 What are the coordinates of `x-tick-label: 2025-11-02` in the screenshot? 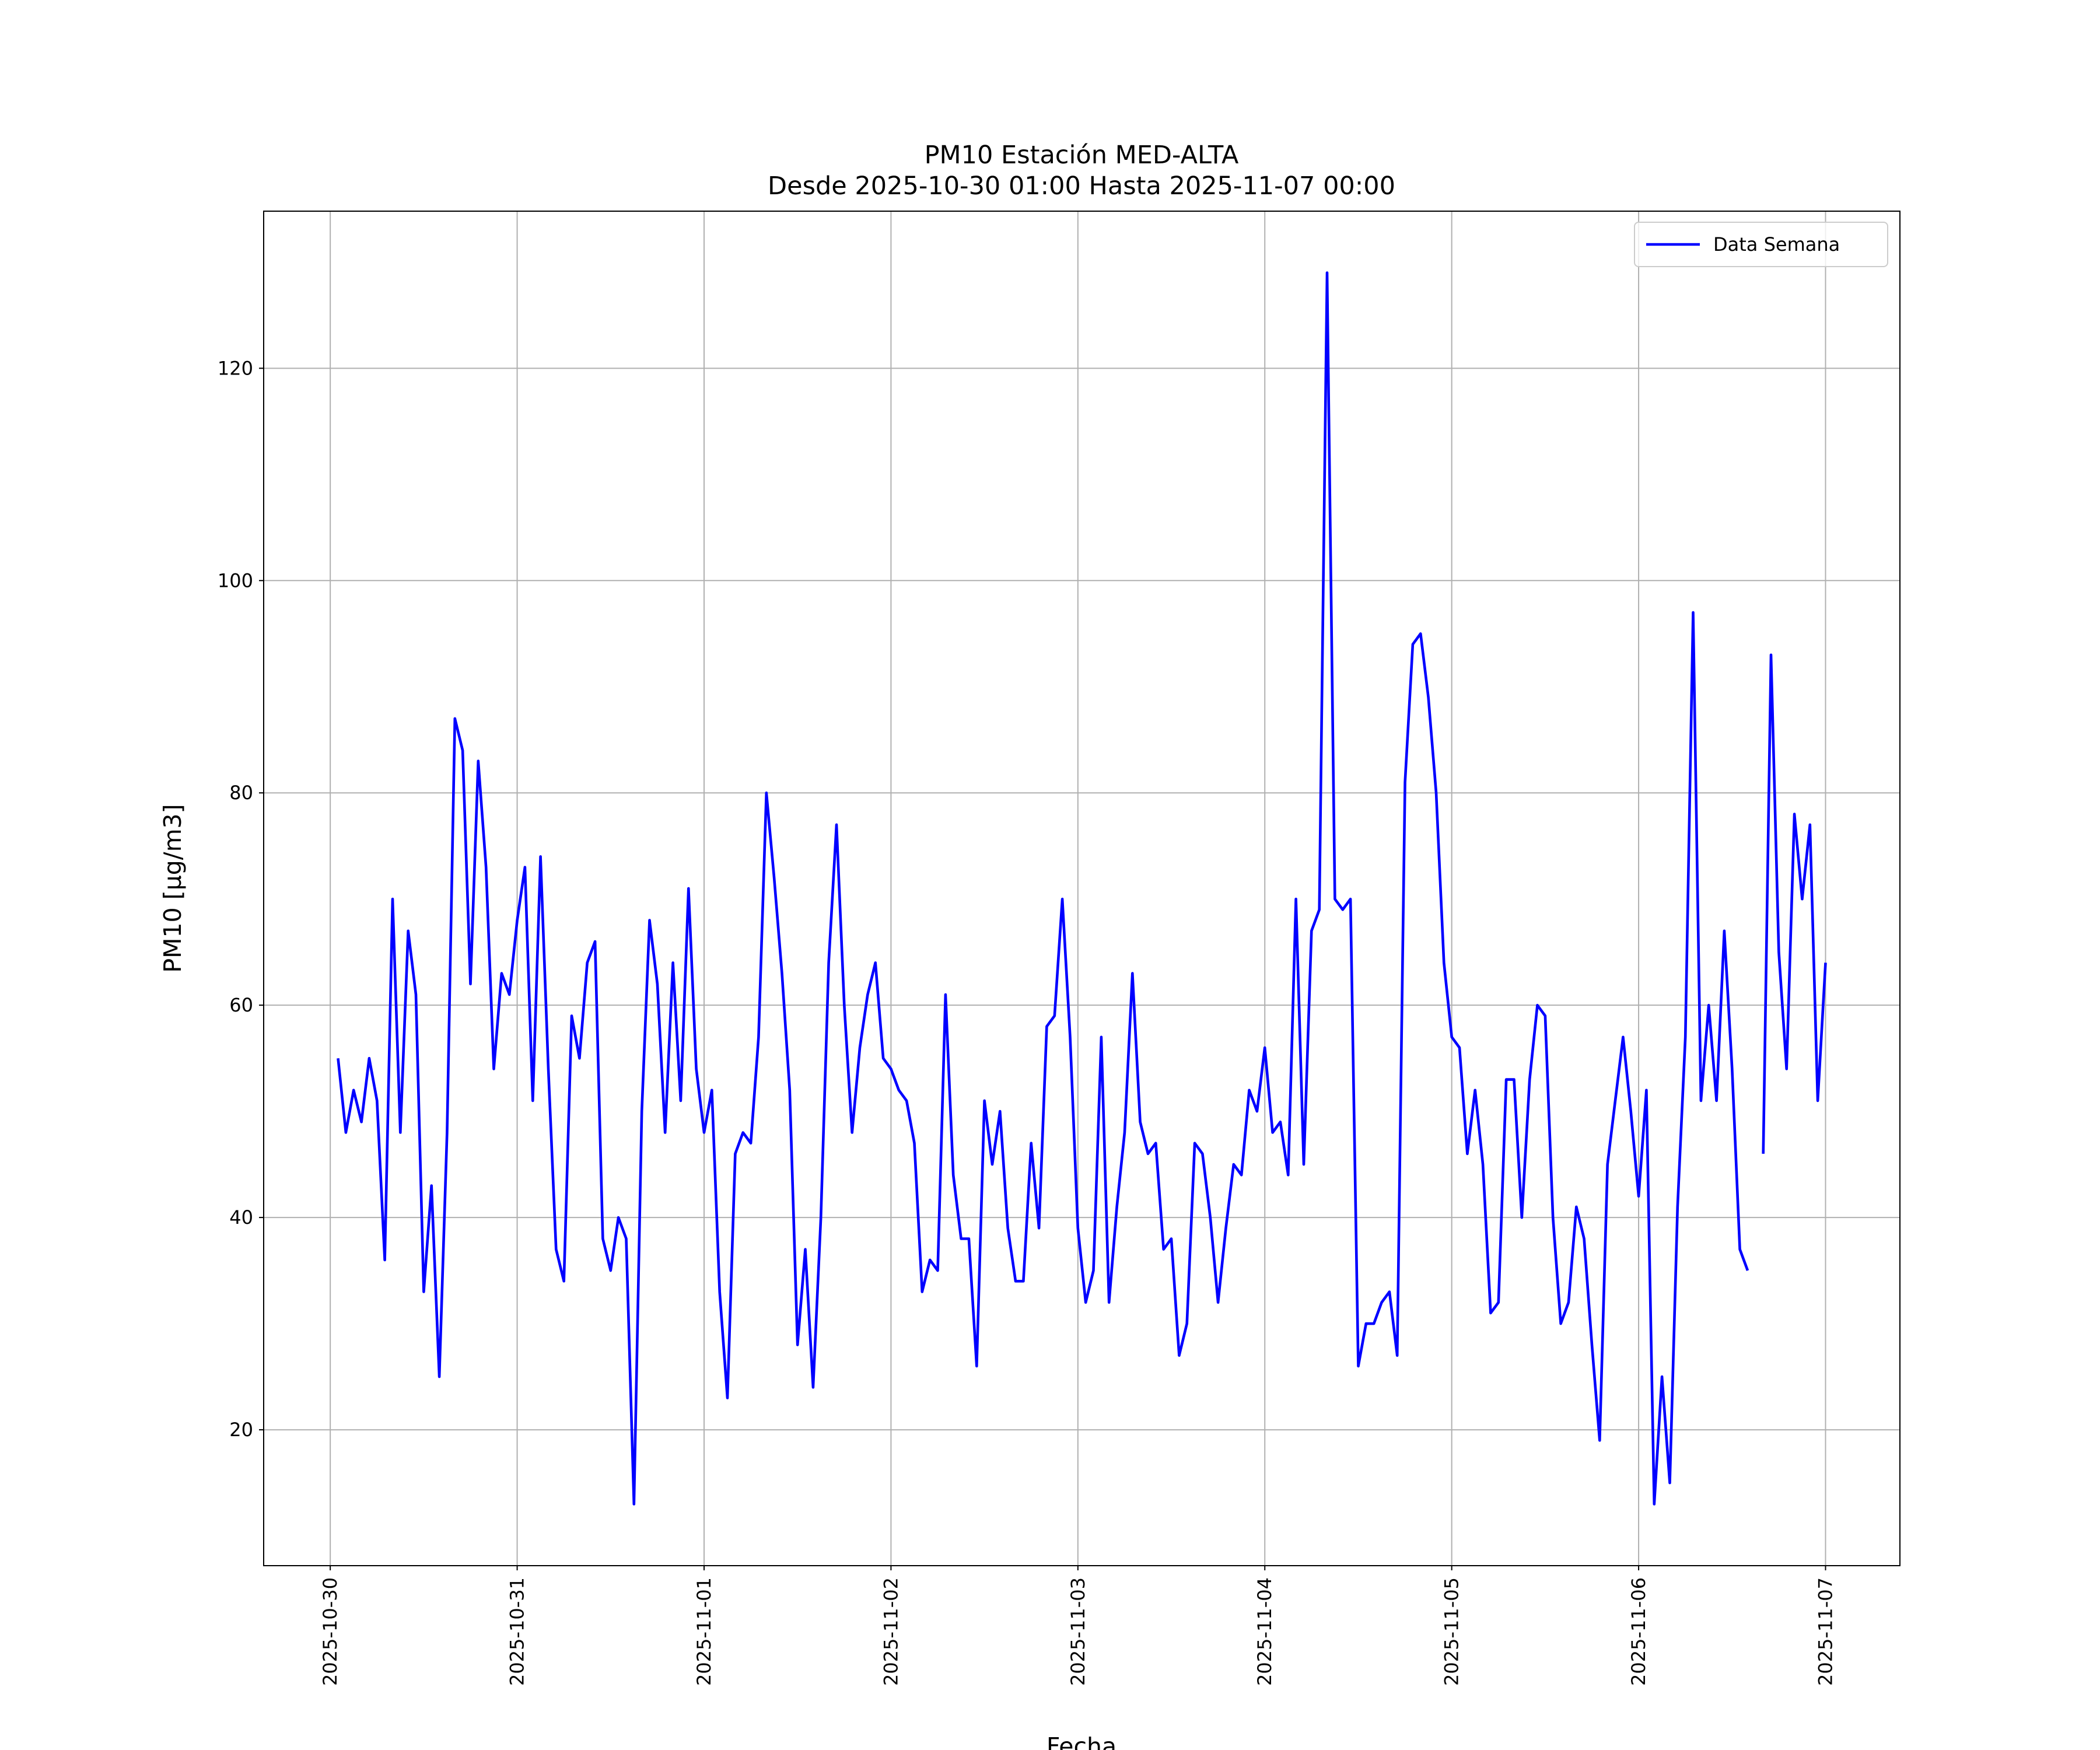 It's located at (891, 1631).